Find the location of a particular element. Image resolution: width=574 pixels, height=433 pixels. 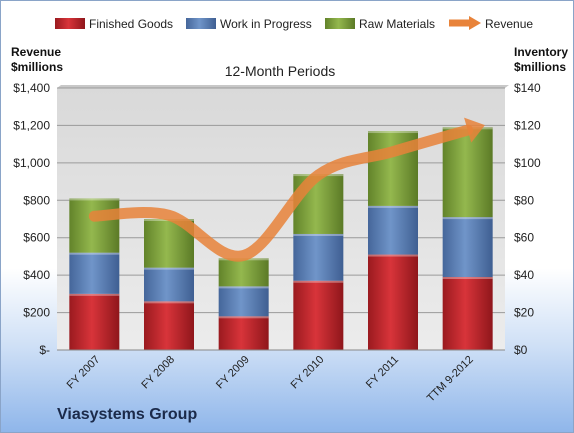

right-axis-label-line2: $millions is located at coordinates (540, 67).